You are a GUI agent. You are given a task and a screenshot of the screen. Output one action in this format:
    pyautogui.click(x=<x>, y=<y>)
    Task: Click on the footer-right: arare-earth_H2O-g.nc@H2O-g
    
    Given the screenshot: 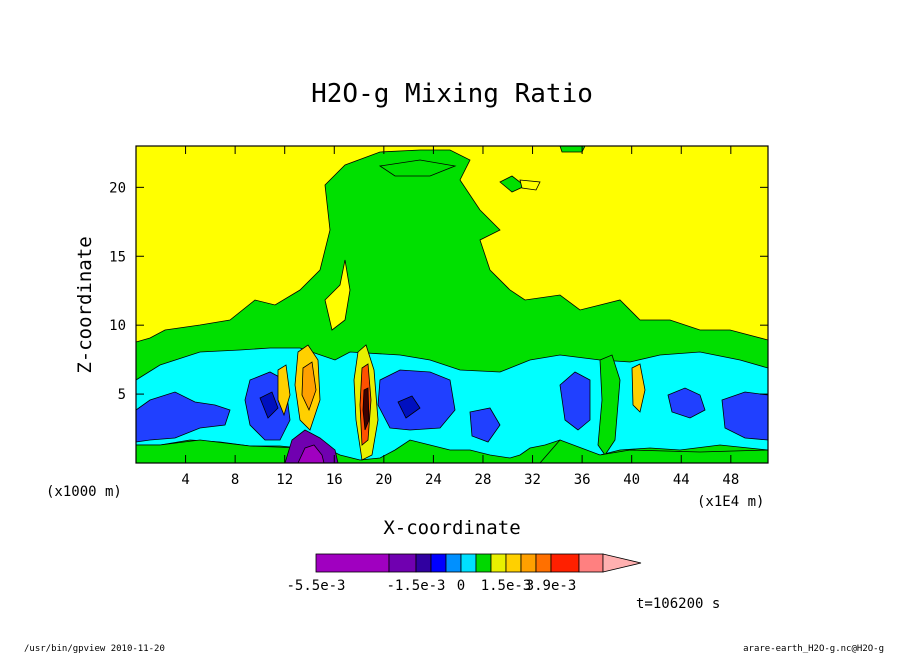 What is the action you would take?
    pyautogui.click(x=813, y=649)
    